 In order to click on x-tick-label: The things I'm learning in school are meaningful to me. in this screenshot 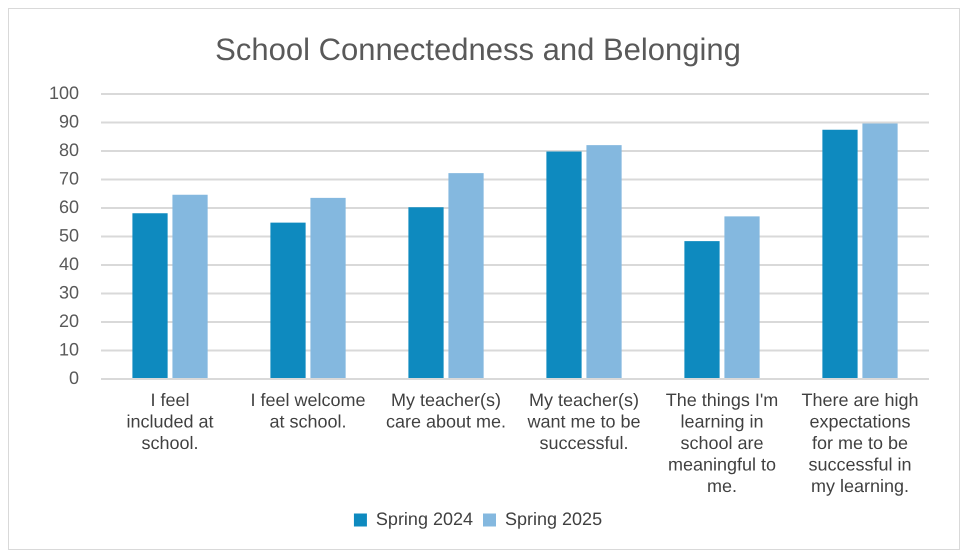, I will do `click(722, 443)`.